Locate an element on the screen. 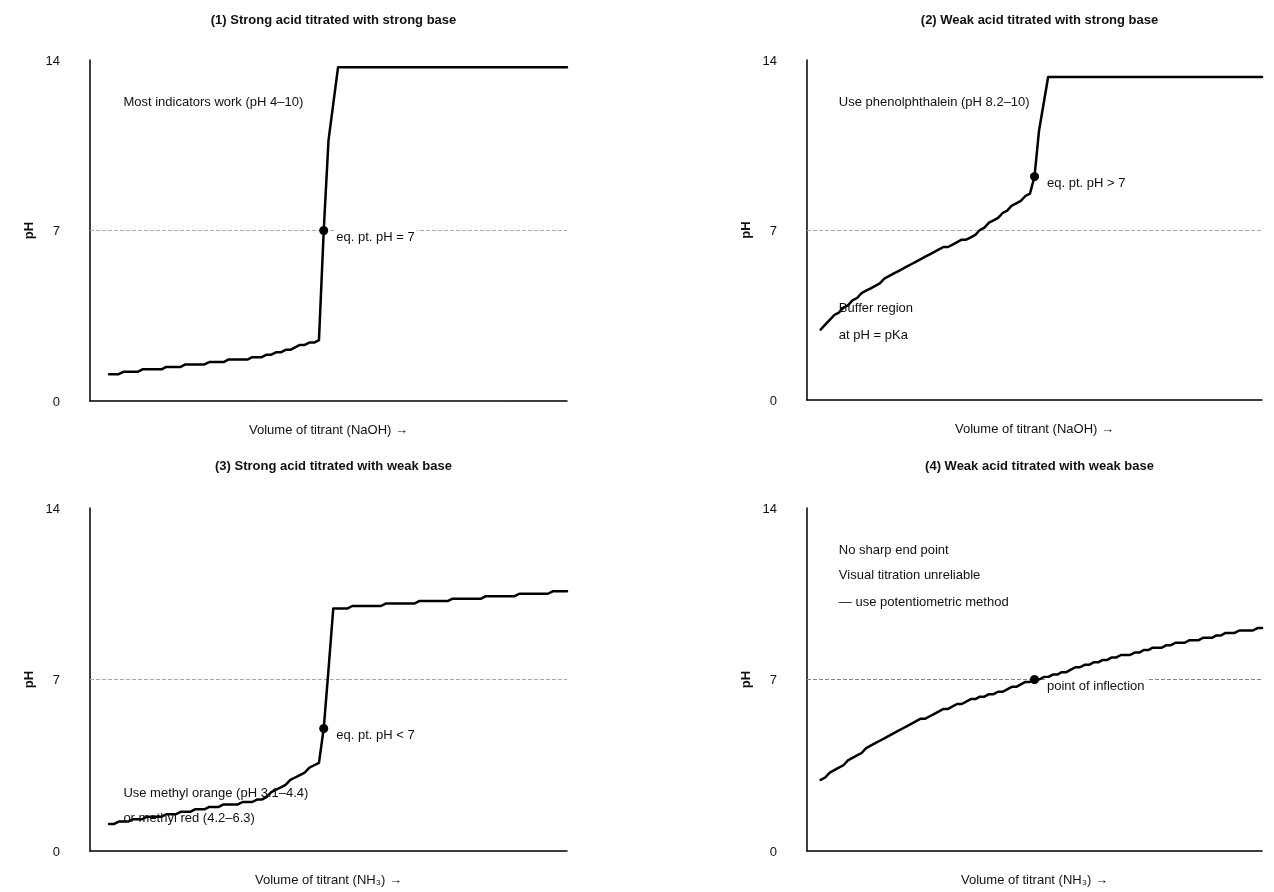 The image size is (1274, 892). chart-title: (3) Strong acid titrated with weak base is located at coordinates (333, 465).